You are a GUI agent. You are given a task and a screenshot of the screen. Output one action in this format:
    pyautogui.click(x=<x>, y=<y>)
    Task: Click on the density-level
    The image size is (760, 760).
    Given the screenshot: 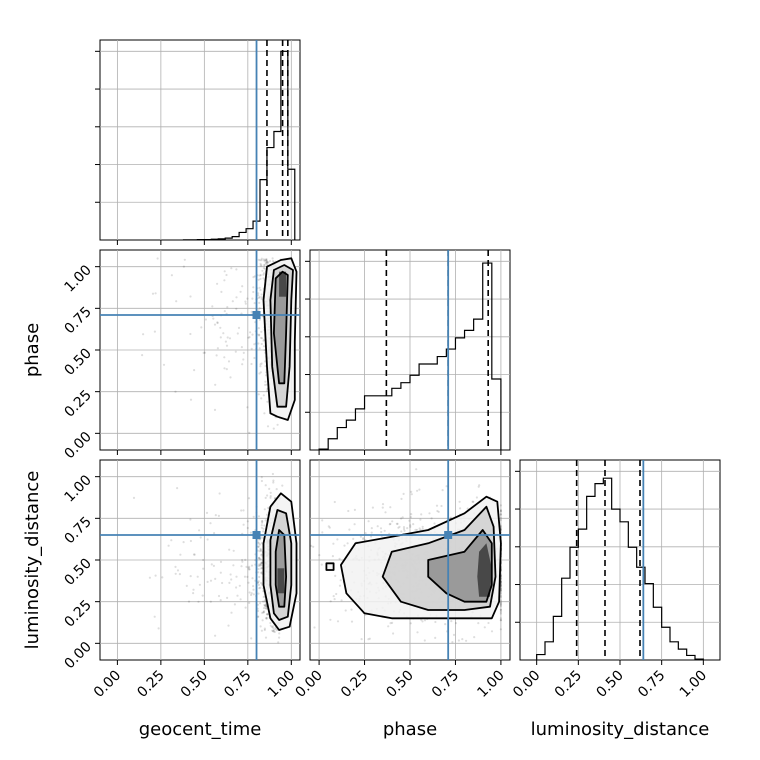 What is the action you would take?
    pyautogui.click(x=283, y=284)
    